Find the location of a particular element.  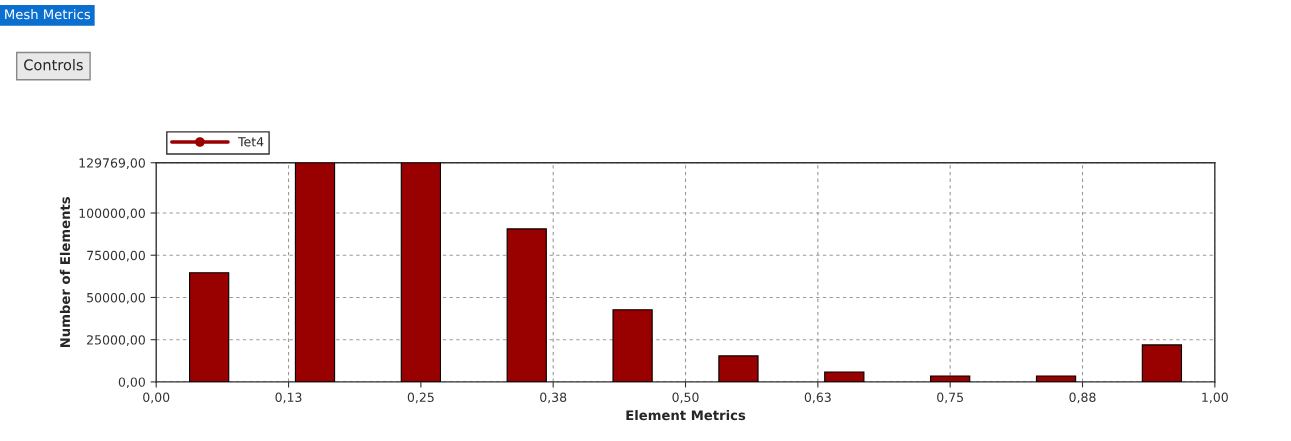

text: Mesh Metrics is located at coordinates (48, 14).